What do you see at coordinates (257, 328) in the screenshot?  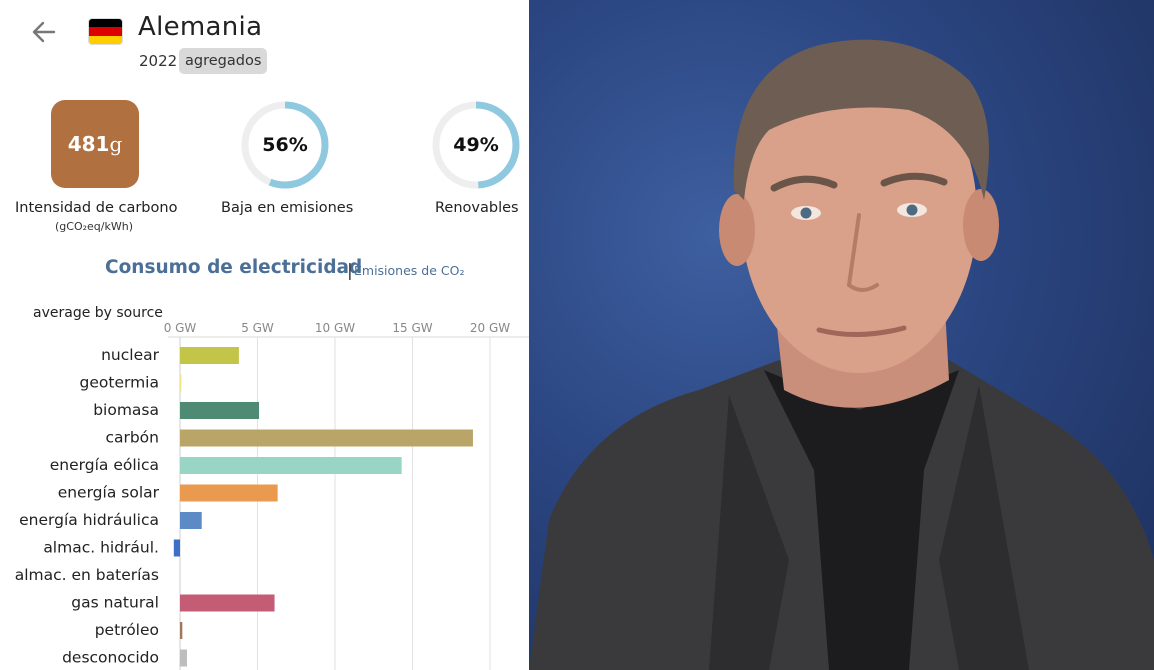 I see `x-tick-label: 5 GW` at bounding box center [257, 328].